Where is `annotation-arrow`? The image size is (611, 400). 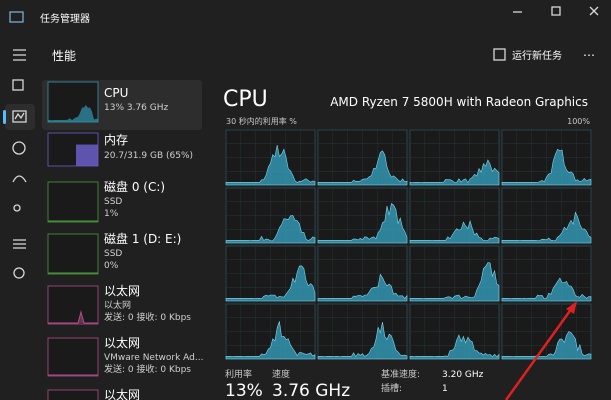 annotation-arrow is located at coordinates (540, 350).